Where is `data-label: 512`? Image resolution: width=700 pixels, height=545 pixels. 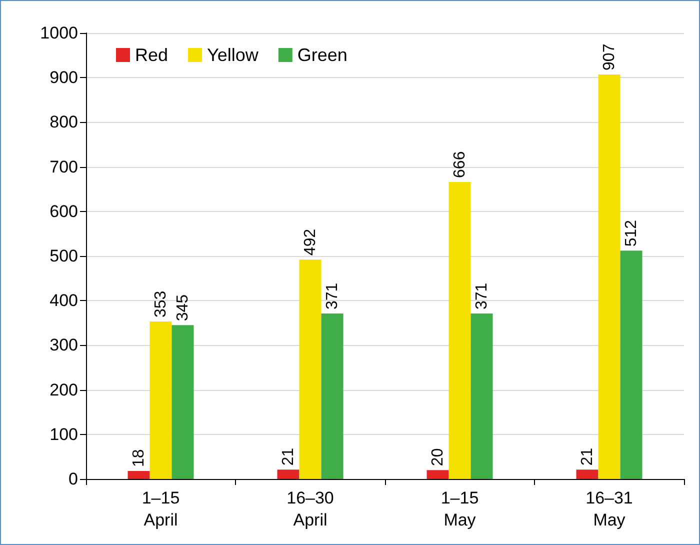
data-label: 512 is located at coordinates (631, 233).